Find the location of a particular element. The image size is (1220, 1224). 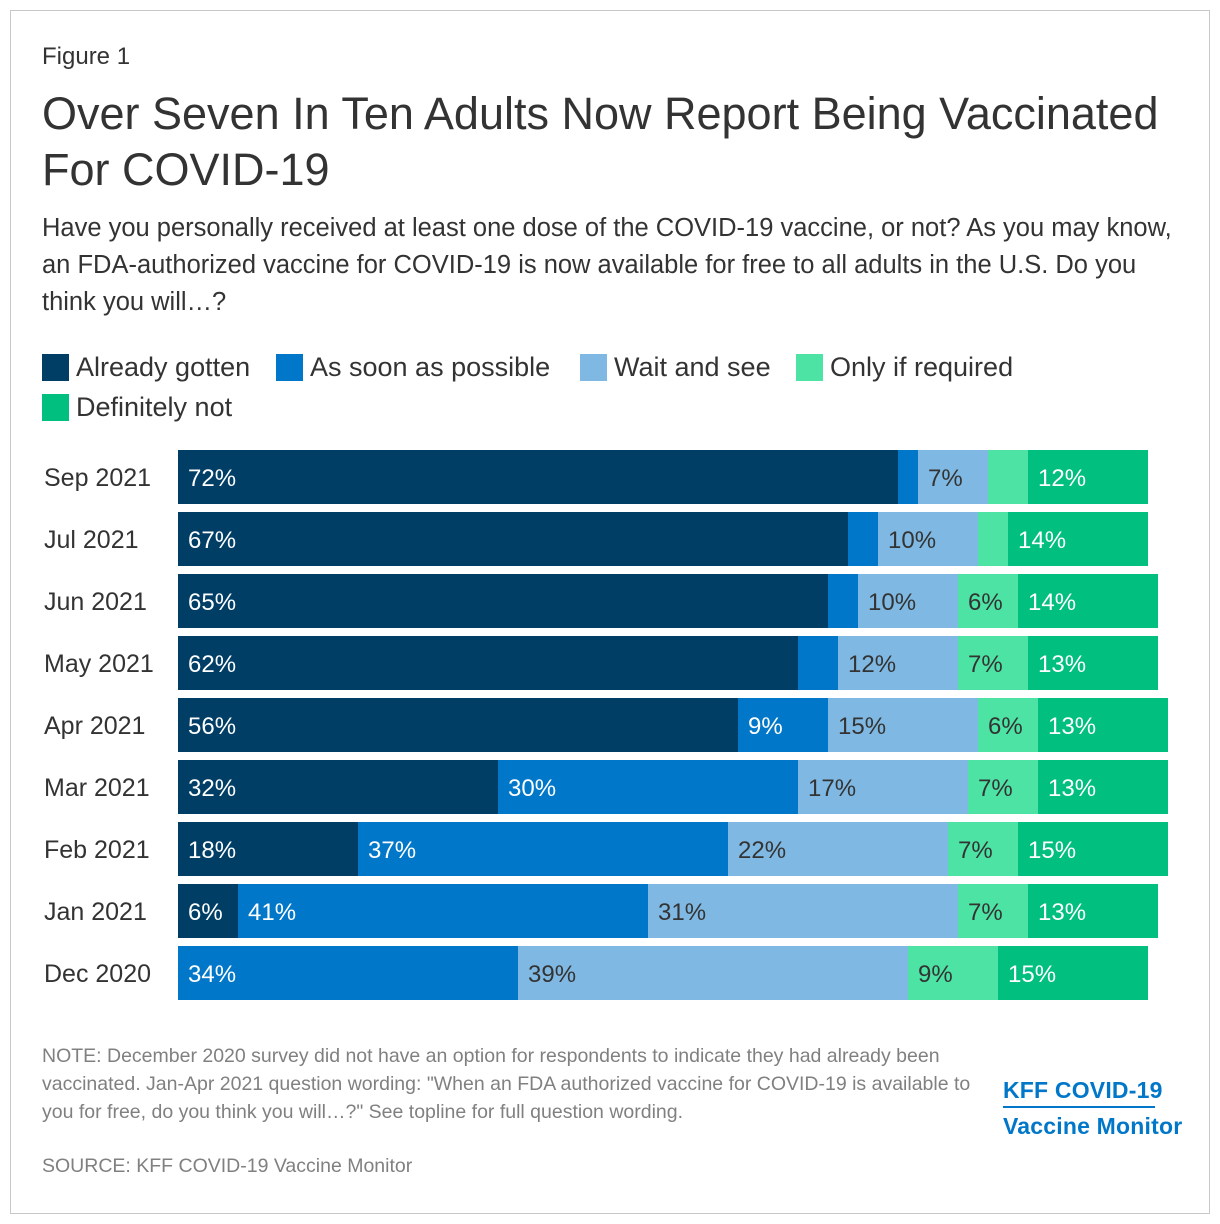

legend-item-already-gotten: Already gotten is located at coordinates (146, 367).